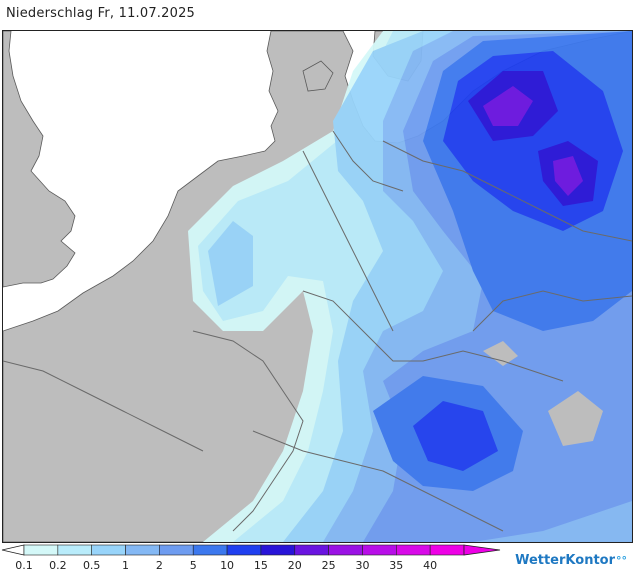 This screenshot has width=633, height=580. What do you see at coordinates (260, 565) in the screenshot?
I see `legend-label: 15` at bounding box center [260, 565].